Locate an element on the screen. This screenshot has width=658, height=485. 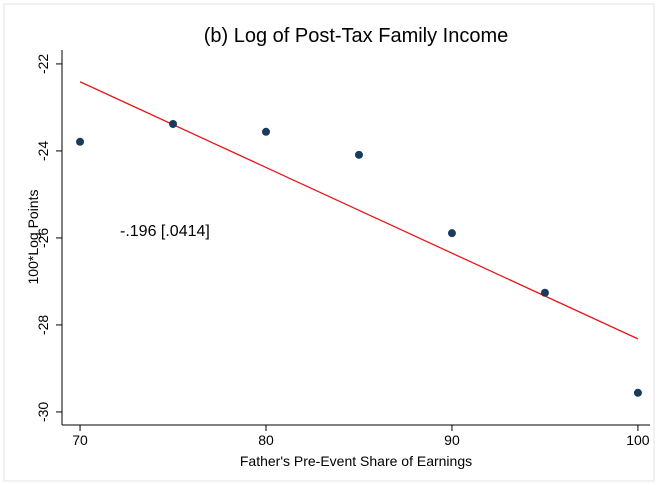
y-tick-label: -30 is located at coordinates (43, 412).